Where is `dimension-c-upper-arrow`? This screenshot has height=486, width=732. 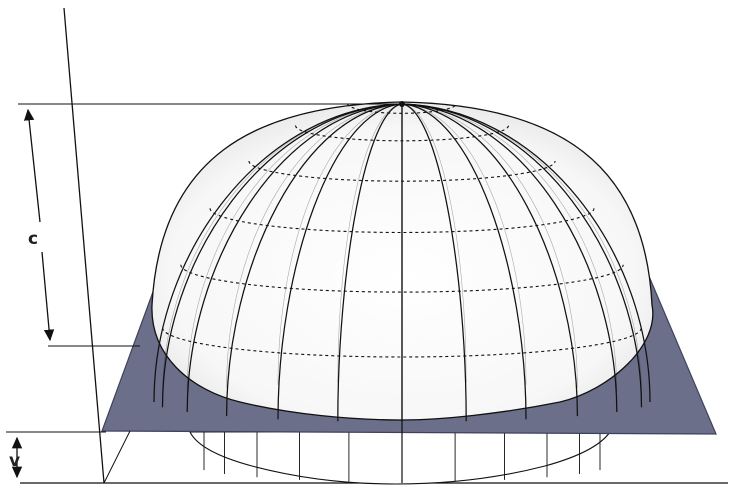 dimension-c-upper-arrow is located at coordinates (32, 165).